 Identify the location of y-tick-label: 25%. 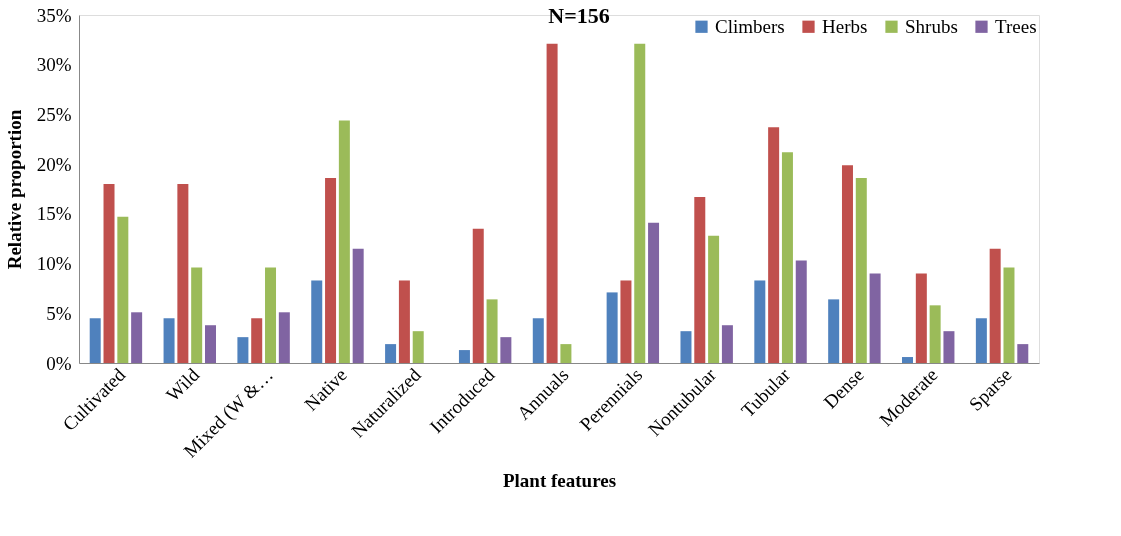
(54, 114).